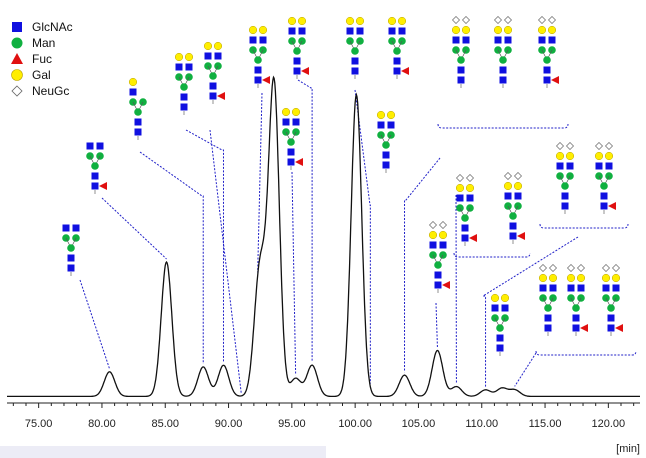  Describe the element at coordinates (609, 424) in the screenshot. I see `x-tick-label: 120.00` at that location.